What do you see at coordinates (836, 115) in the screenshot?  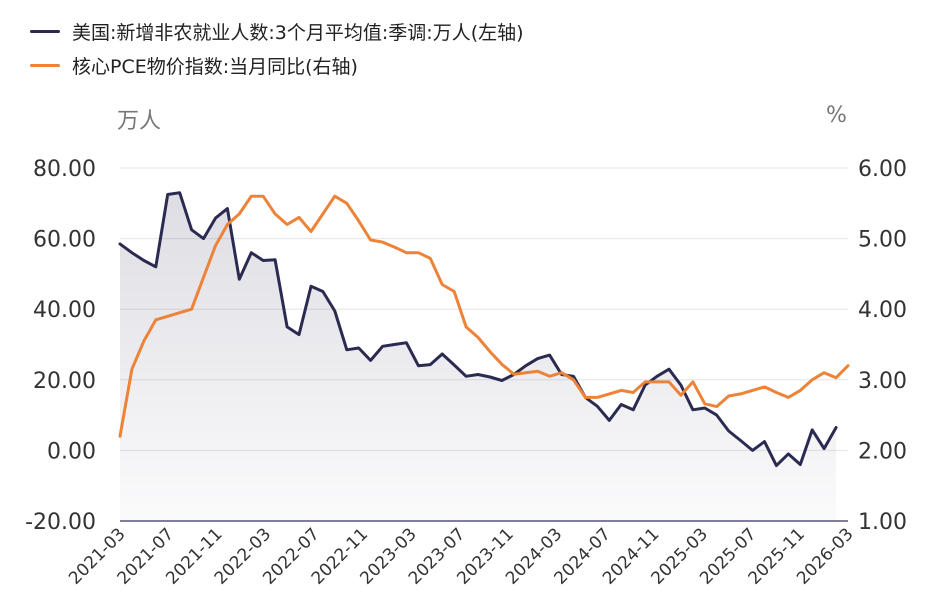 I see `right-axis-unit: %` at bounding box center [836, 115].